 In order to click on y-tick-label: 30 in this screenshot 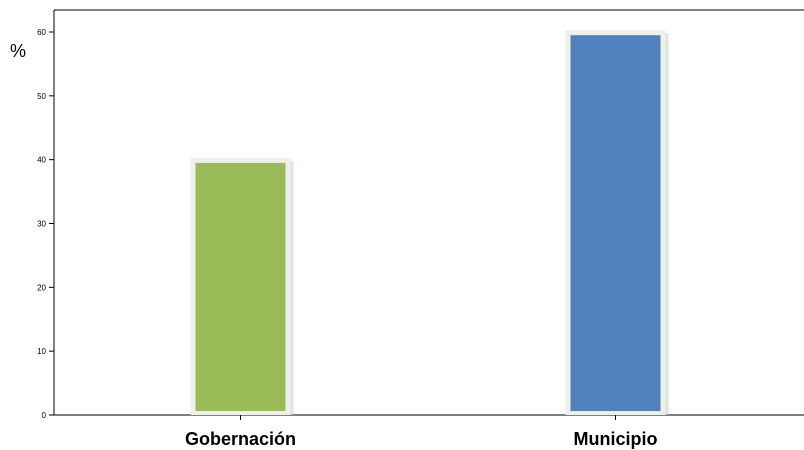, I will do `click(41, 224)`.